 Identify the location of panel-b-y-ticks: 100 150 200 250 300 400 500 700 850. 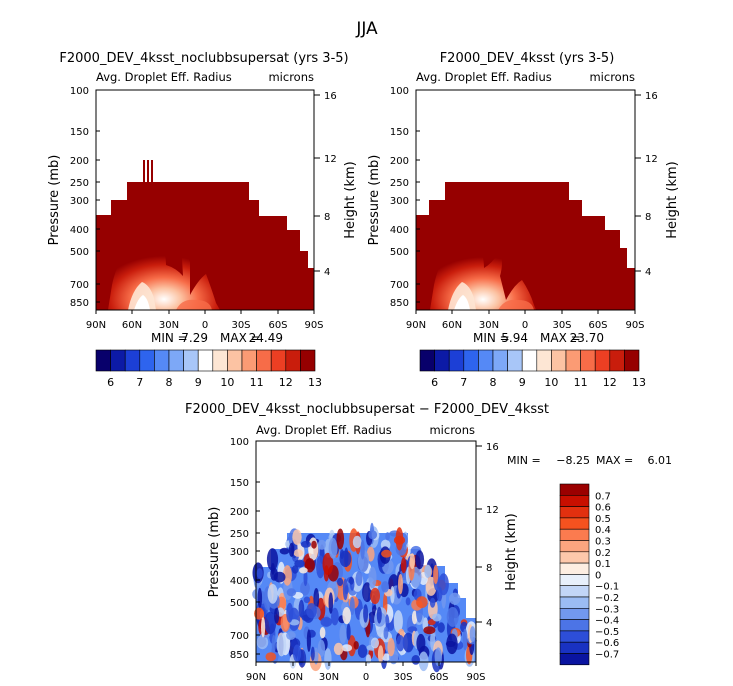
(405, 197).